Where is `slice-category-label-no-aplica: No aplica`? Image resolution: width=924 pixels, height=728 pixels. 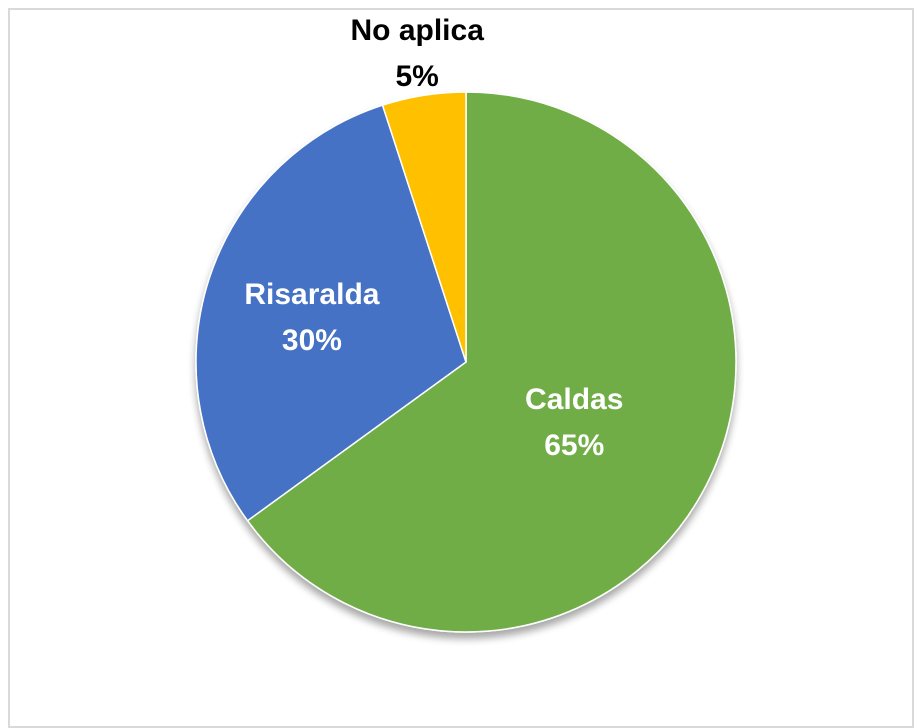 slice-category-label-no-aplica: No aplica is located at coordinates (418, 30).